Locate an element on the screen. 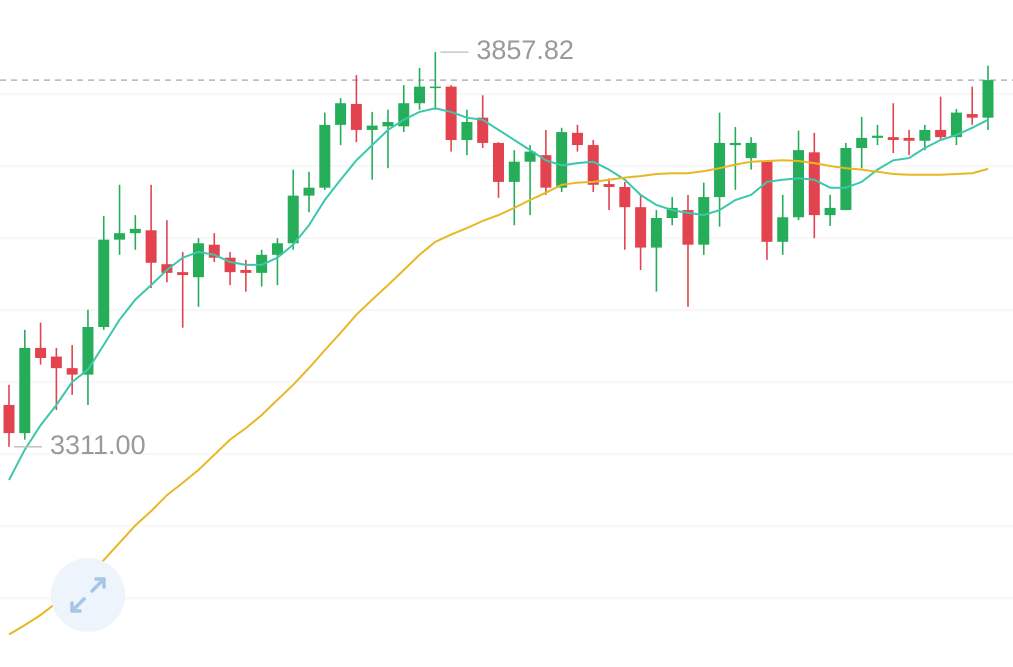  expand-icon is located at coordinates (88, 595).